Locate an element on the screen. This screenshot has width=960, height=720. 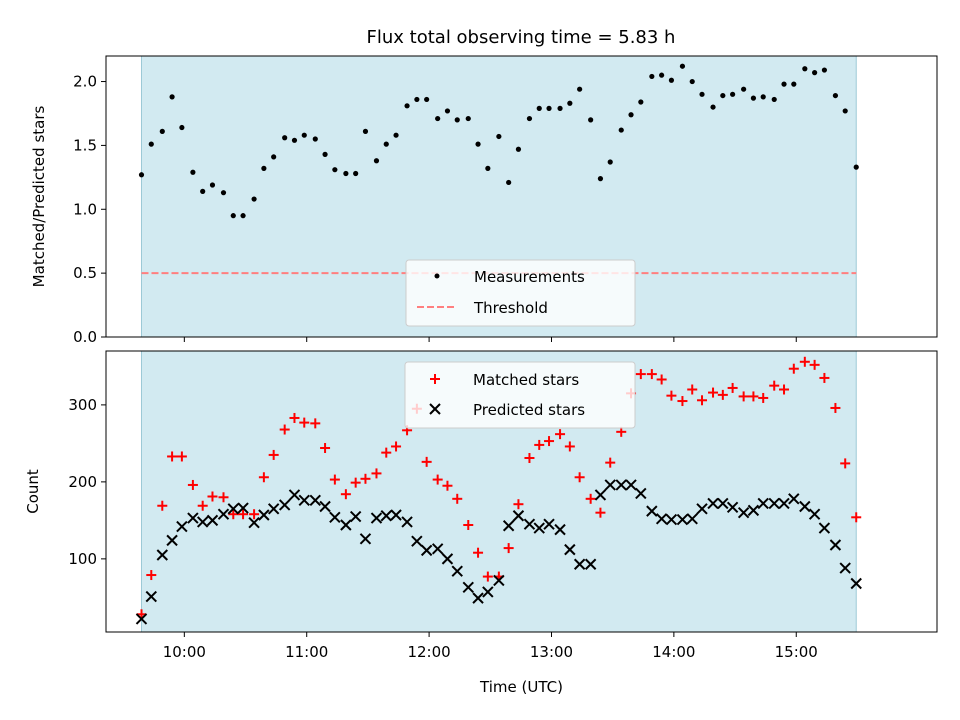
x-axis-label: Time (UTC) is located at coordinates (521, 687).